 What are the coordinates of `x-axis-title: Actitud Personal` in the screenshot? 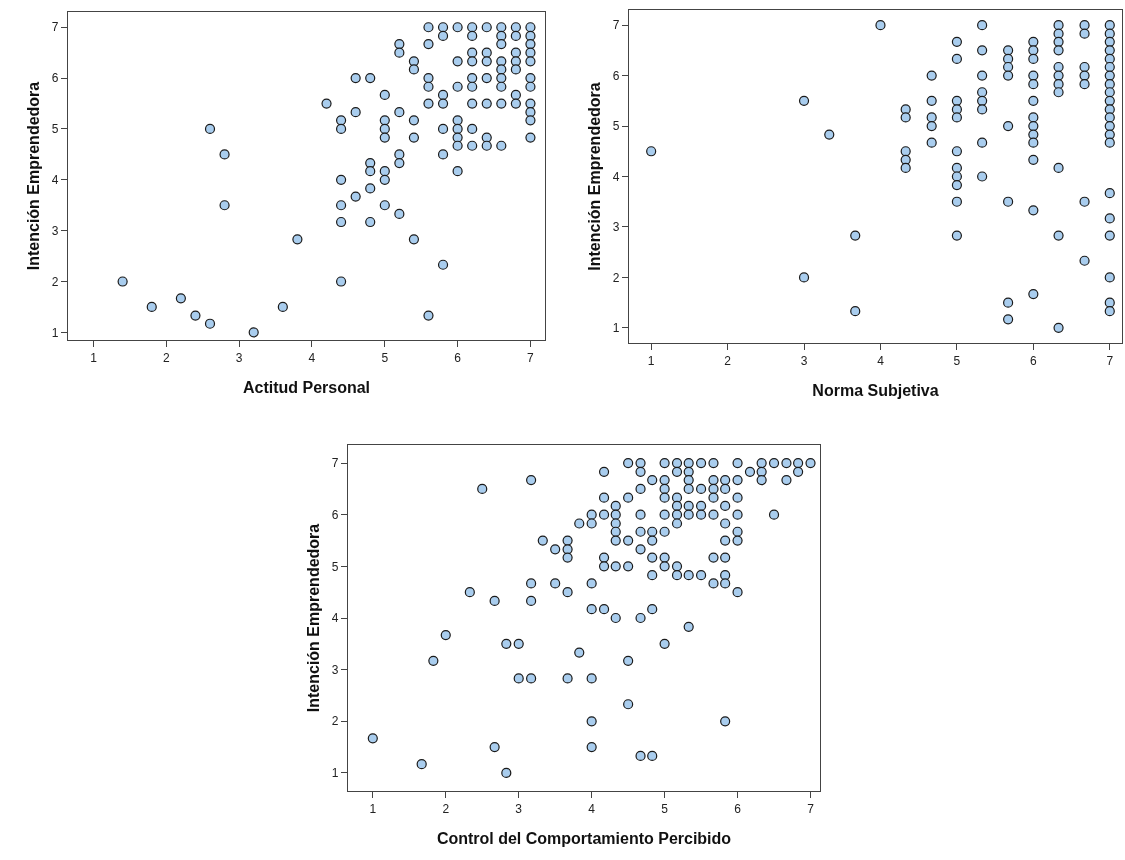 It's located at (306, 388).